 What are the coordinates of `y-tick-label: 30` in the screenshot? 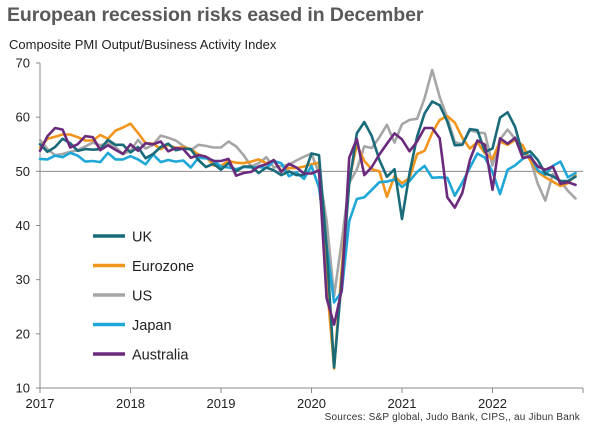 It's located at (23, 279).